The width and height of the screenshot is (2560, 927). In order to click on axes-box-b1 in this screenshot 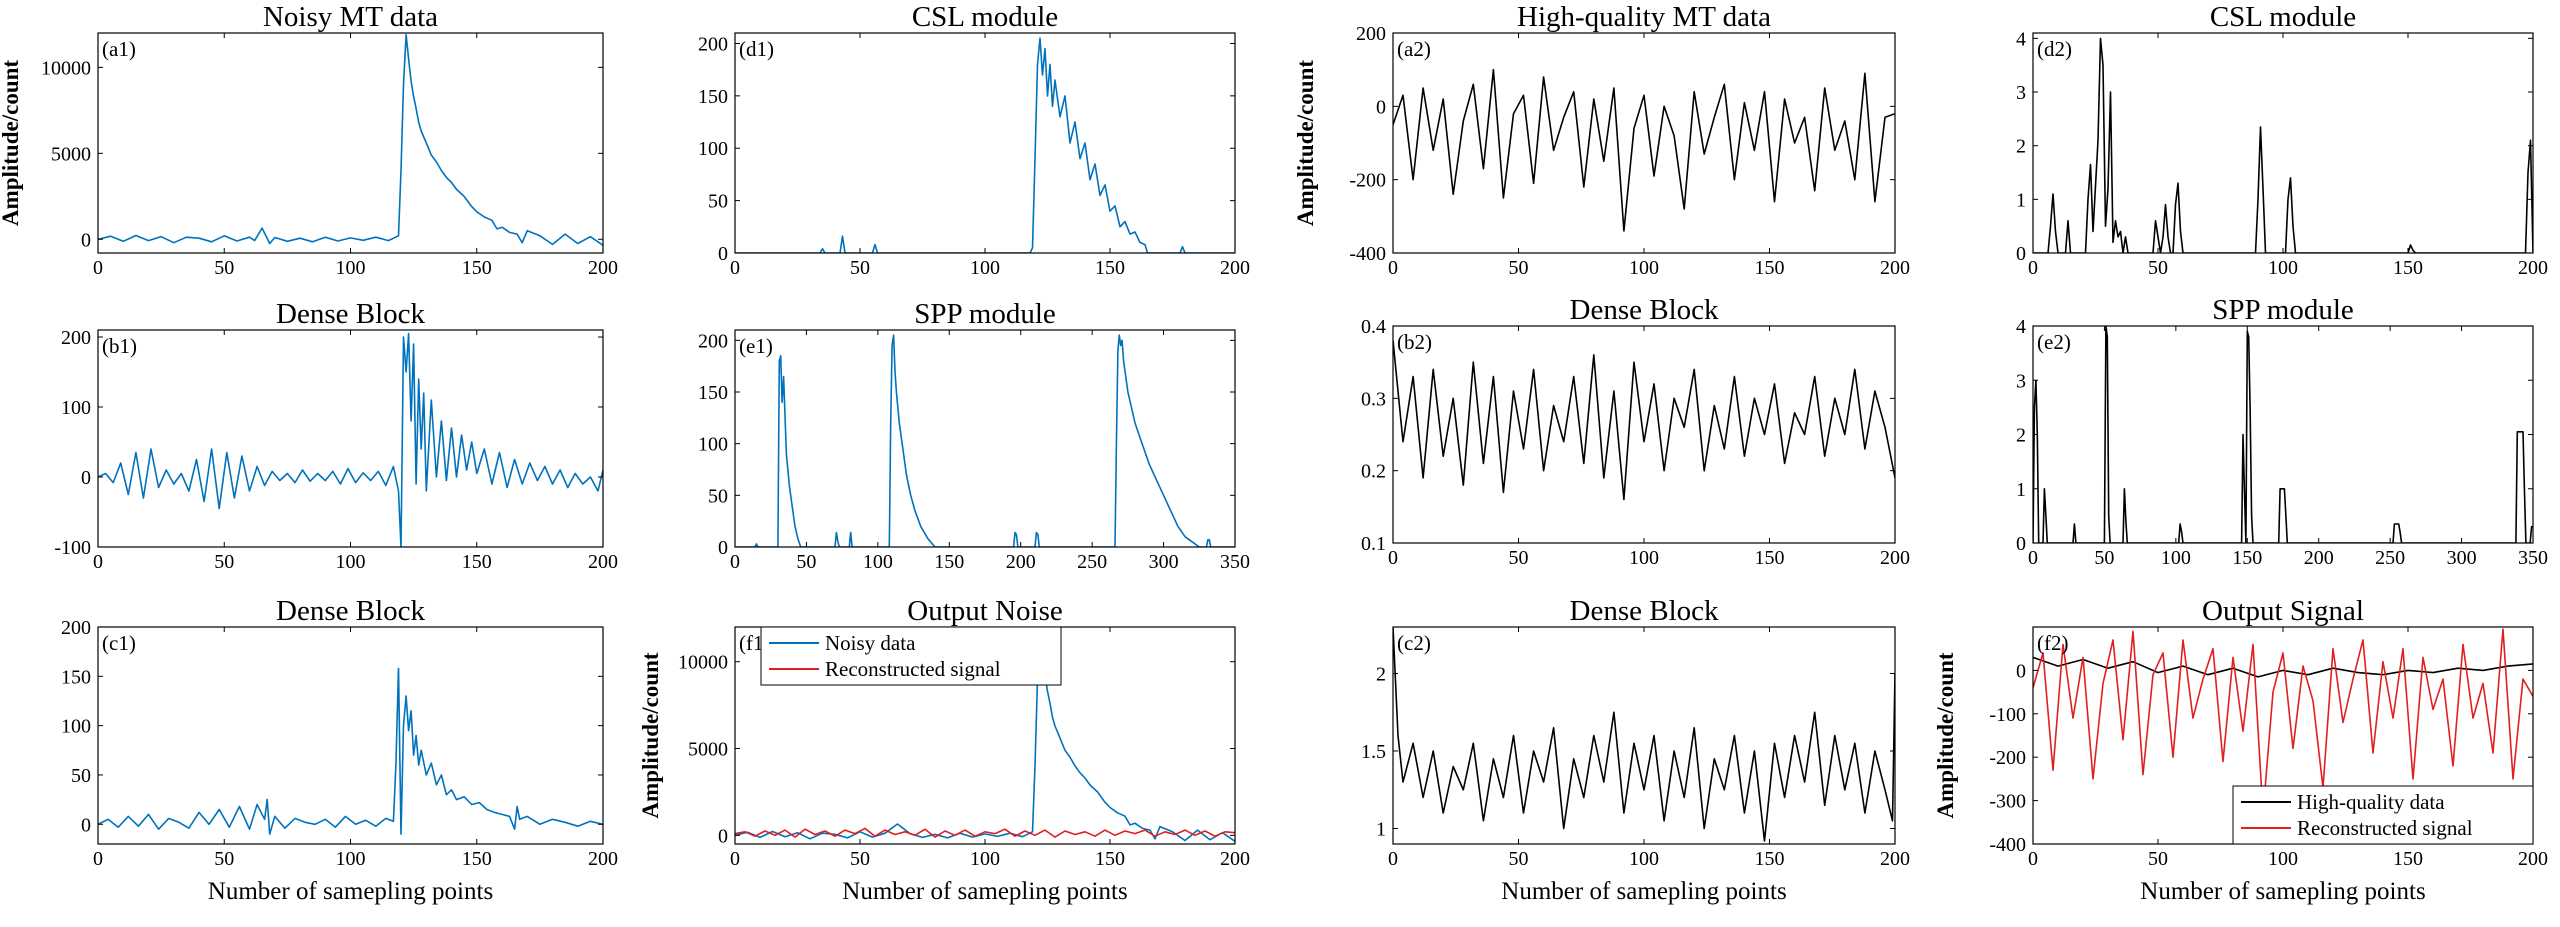, I will do `click(350, 438)`.